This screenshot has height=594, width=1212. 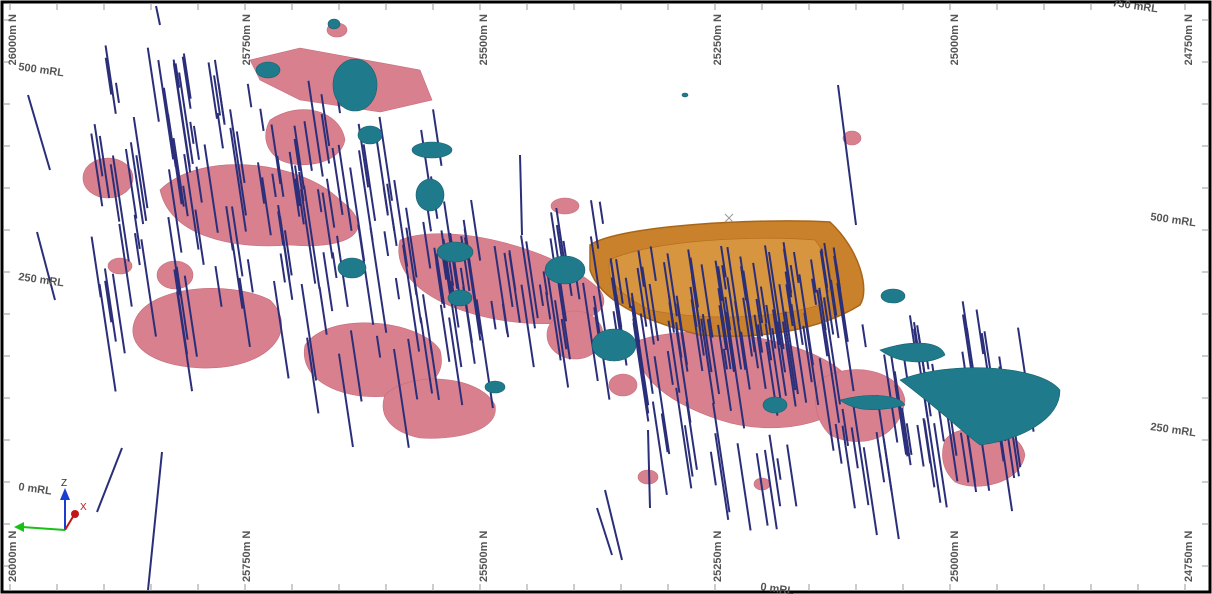 What do you see at coordinates (718, 556) in the screenshot?
I see `northing-label: 25250m N` at bounding box center [718, 556].